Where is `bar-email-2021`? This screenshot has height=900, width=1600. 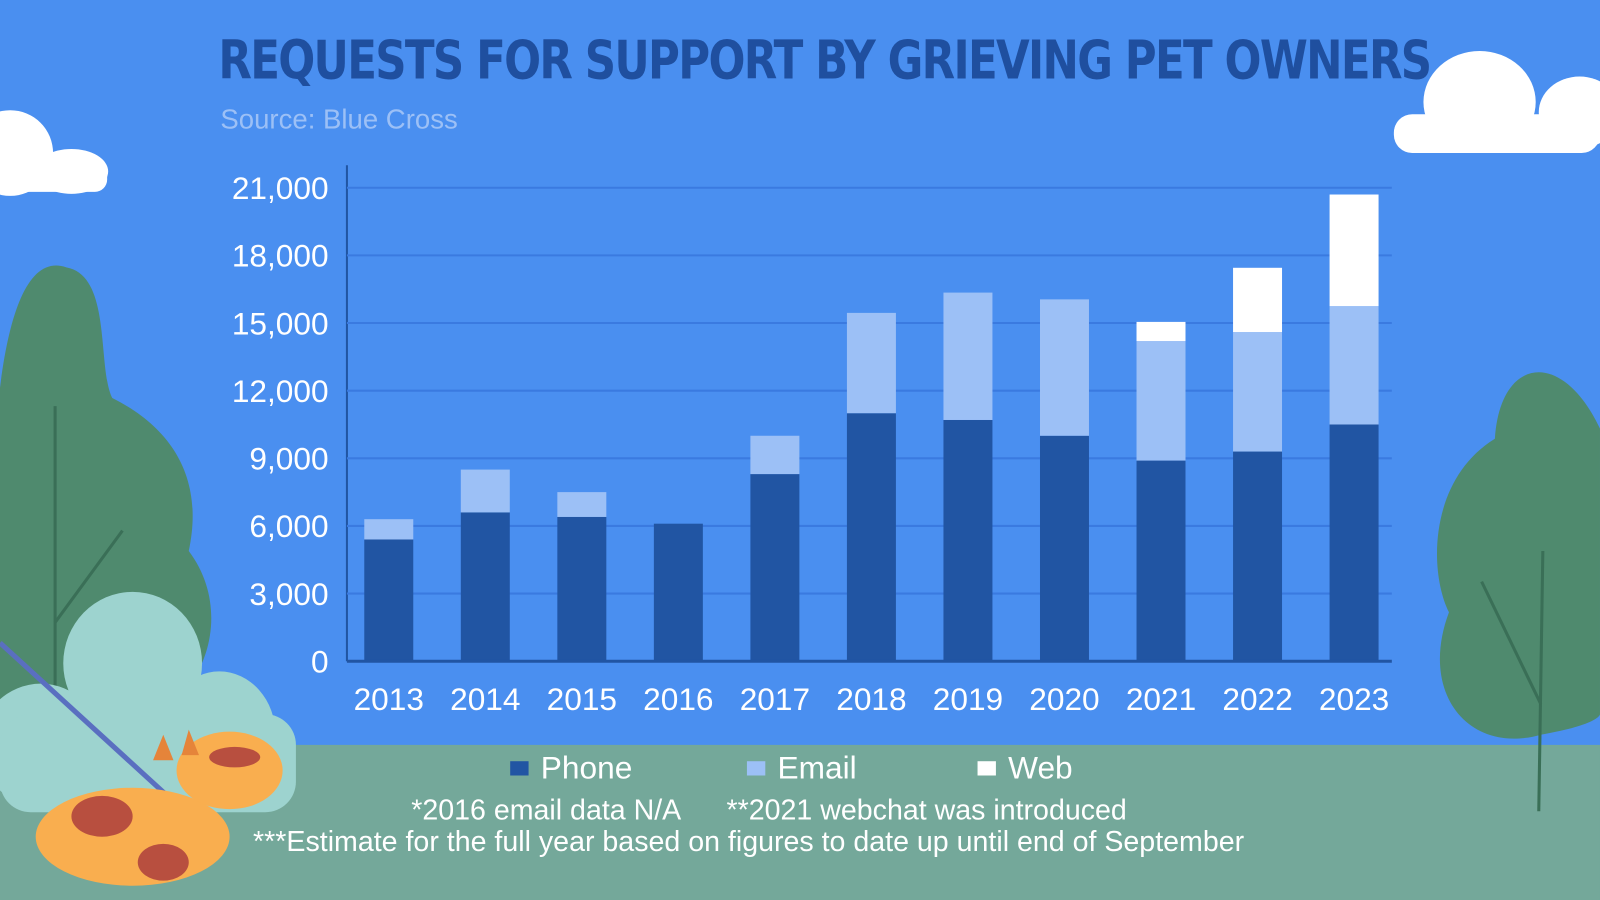 bar-email-2021 is located at coordinates (1161, 401).